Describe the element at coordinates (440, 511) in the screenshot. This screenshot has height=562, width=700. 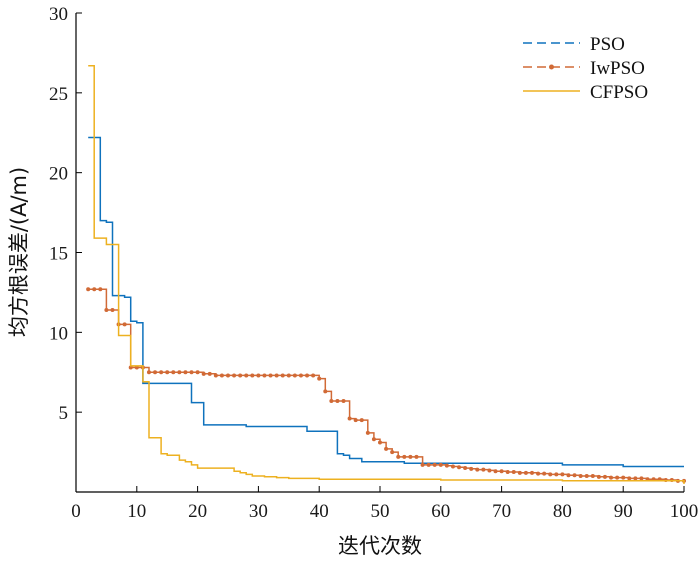
I see `x-tick-label: 60` at that location.